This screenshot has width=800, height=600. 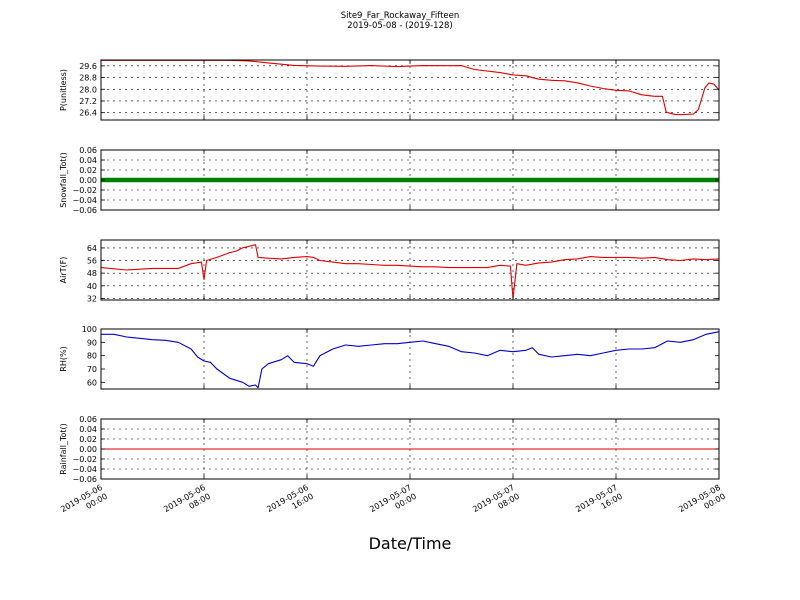 I want to click on y-tick-label: 70, so click(x=92, y=369).